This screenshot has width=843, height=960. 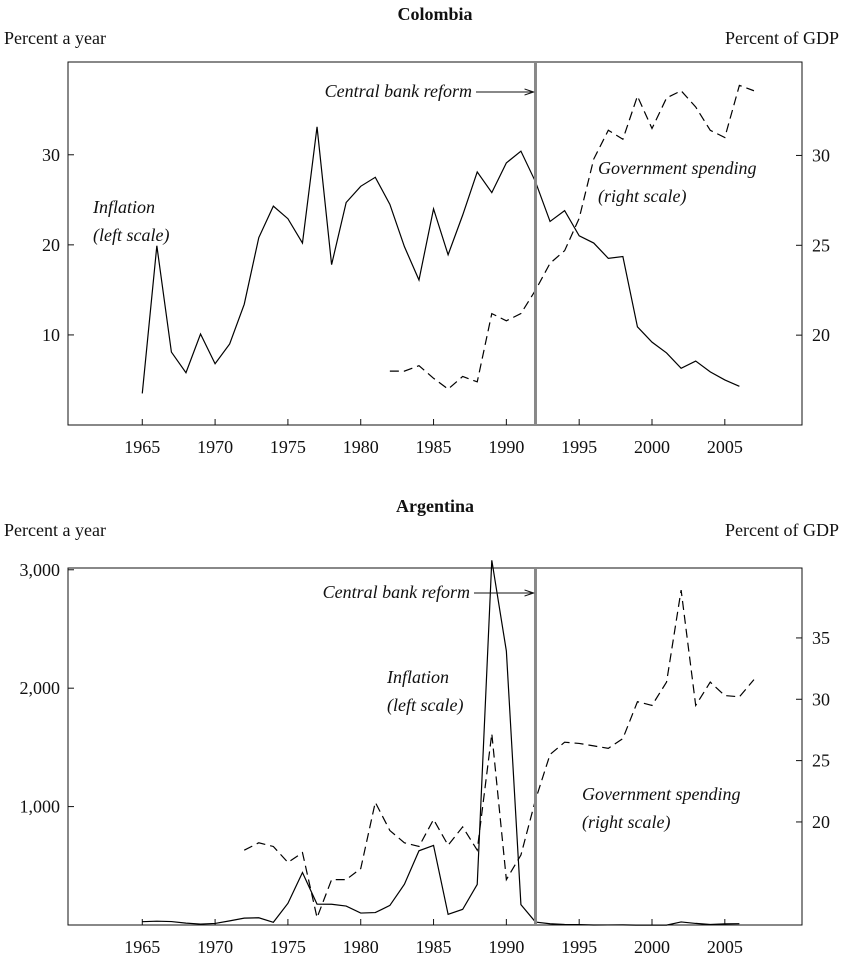 What do you see at coordinates (40, 807) in the screenshot?
I see `y-tick-label: 1,000` at bounding box center [40, 807].